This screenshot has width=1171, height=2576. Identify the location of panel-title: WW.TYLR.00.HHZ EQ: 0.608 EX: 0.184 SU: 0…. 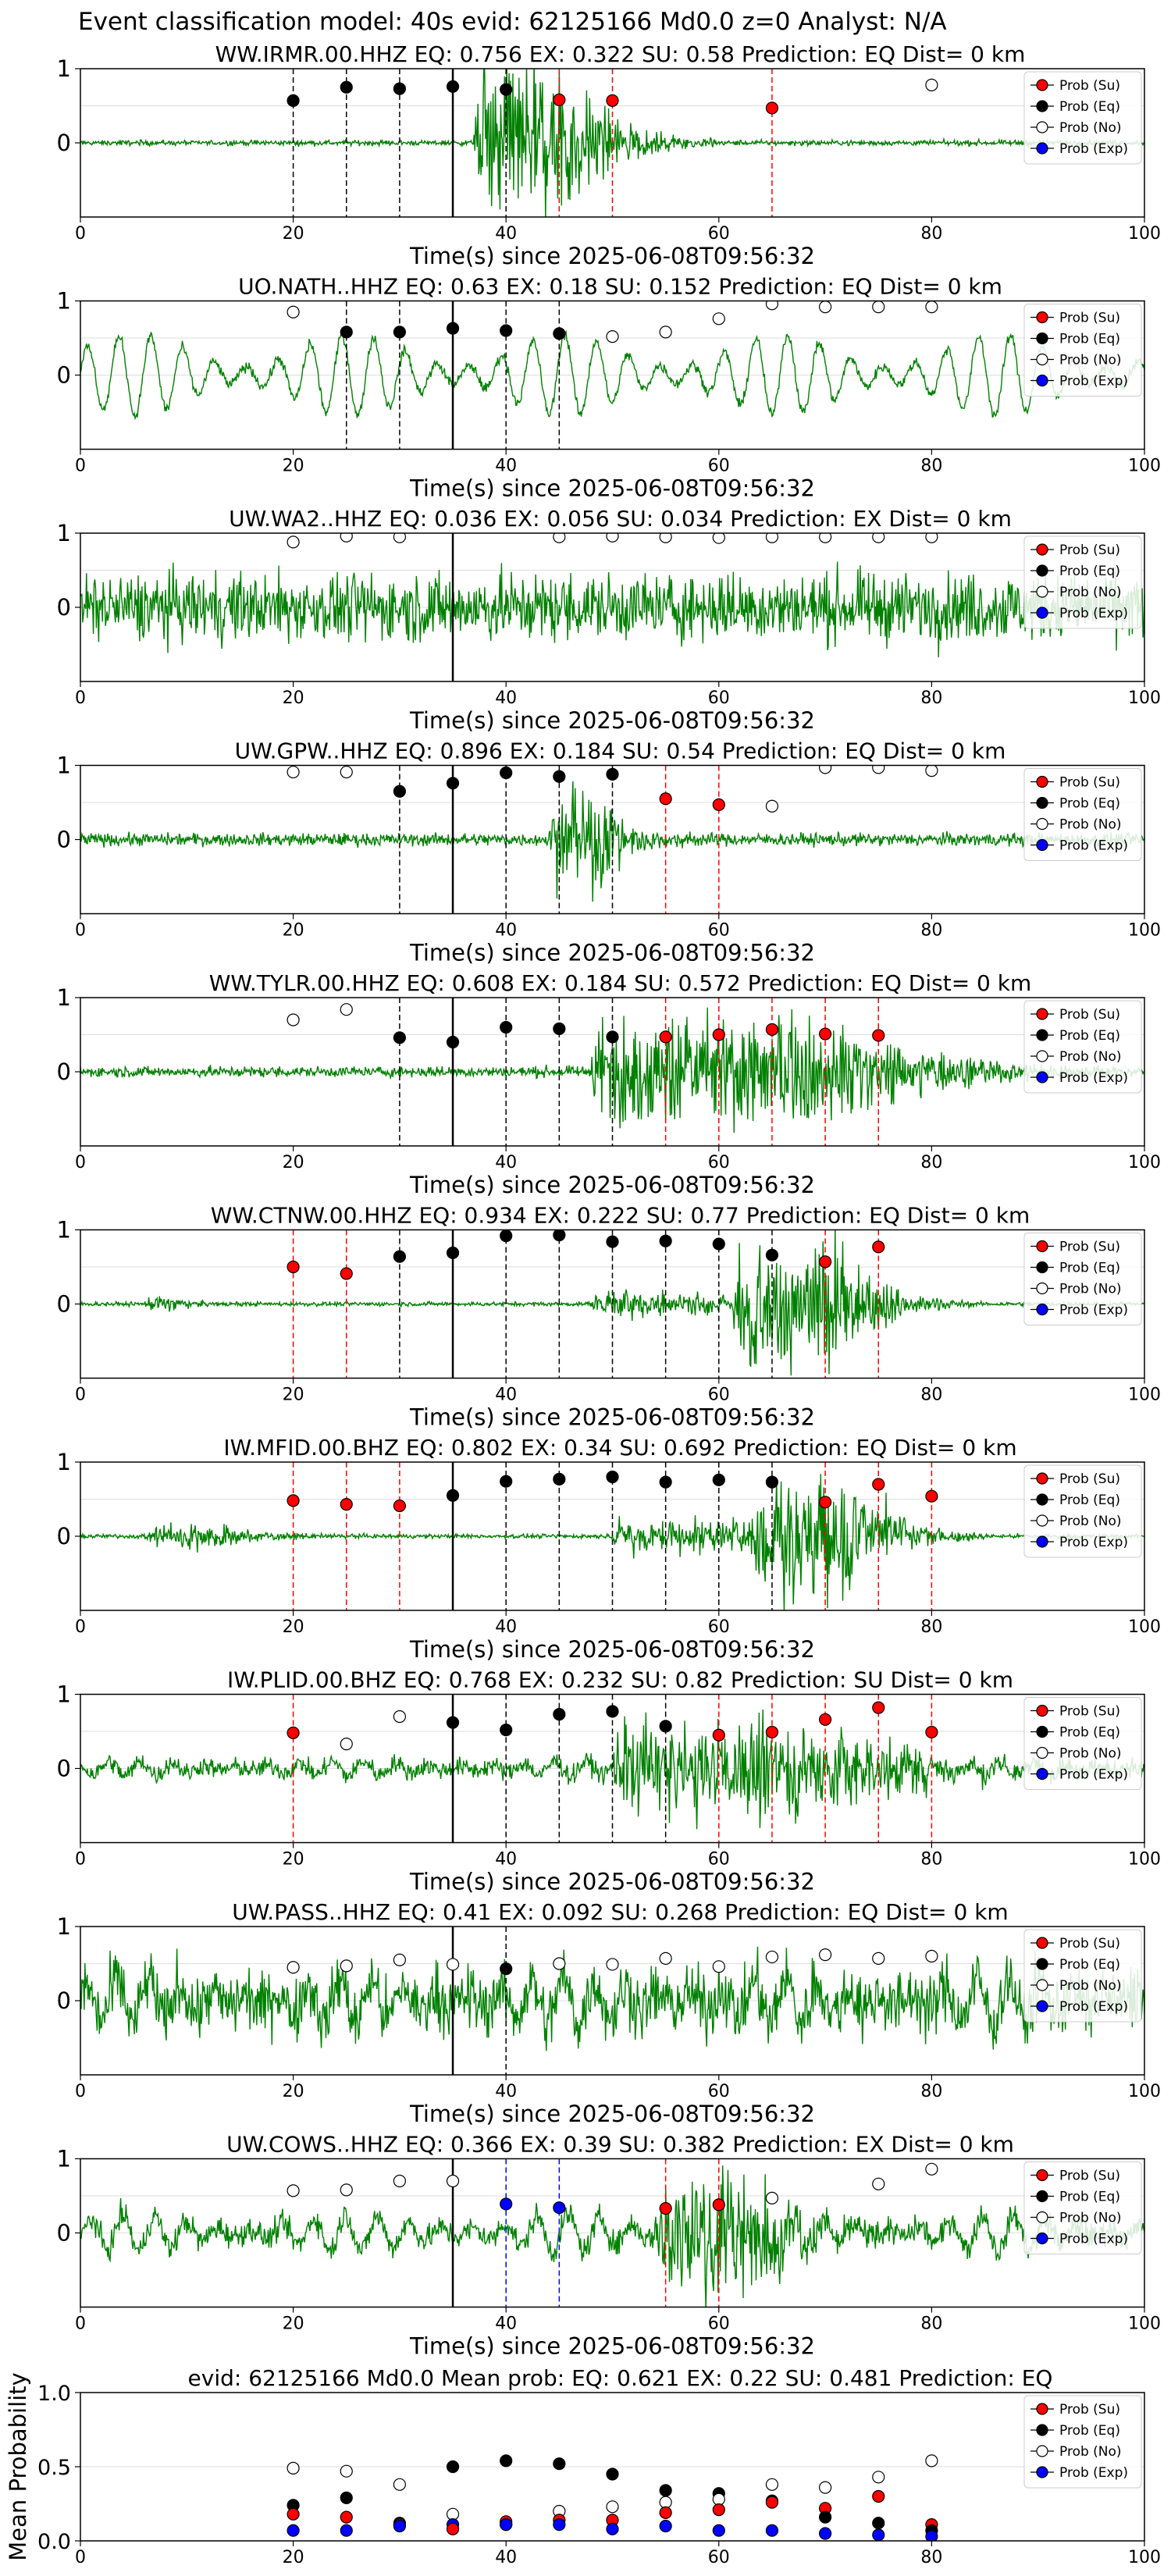
(620, 983).